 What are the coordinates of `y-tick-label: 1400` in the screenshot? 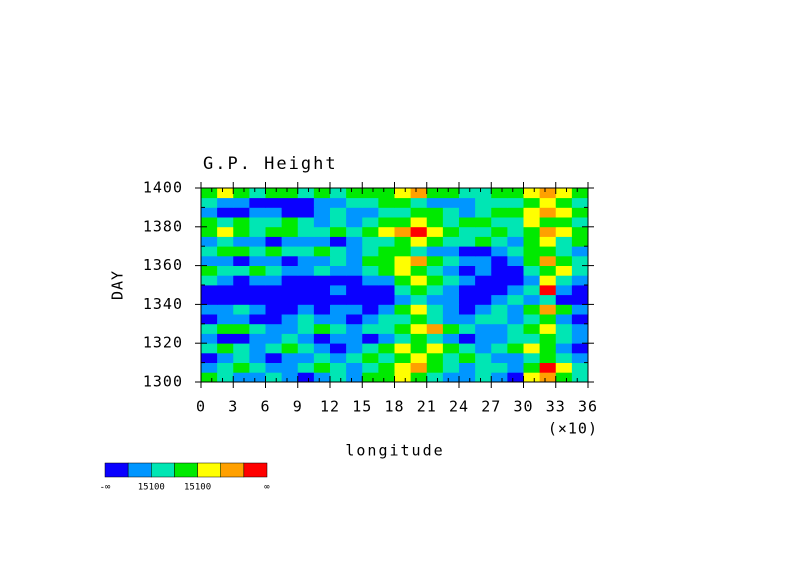 It's located at (163, 188).